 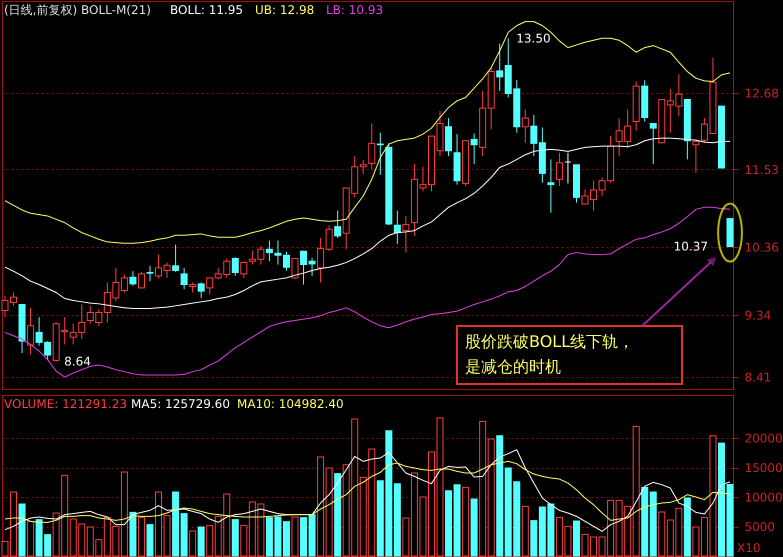 I want to click on text: UB: 12.98, so click(x=284, y=10).